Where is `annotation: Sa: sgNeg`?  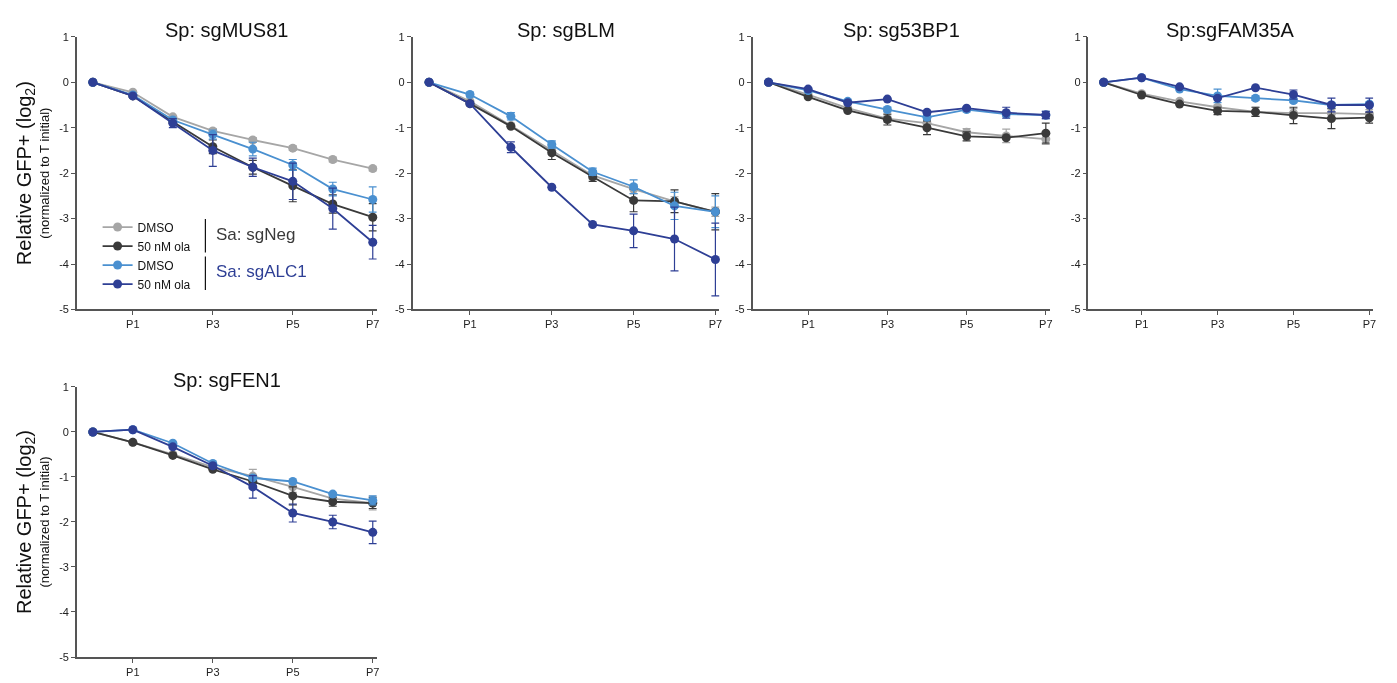
annotation: Sa: sgNeg is located at coordinates (256, 234).